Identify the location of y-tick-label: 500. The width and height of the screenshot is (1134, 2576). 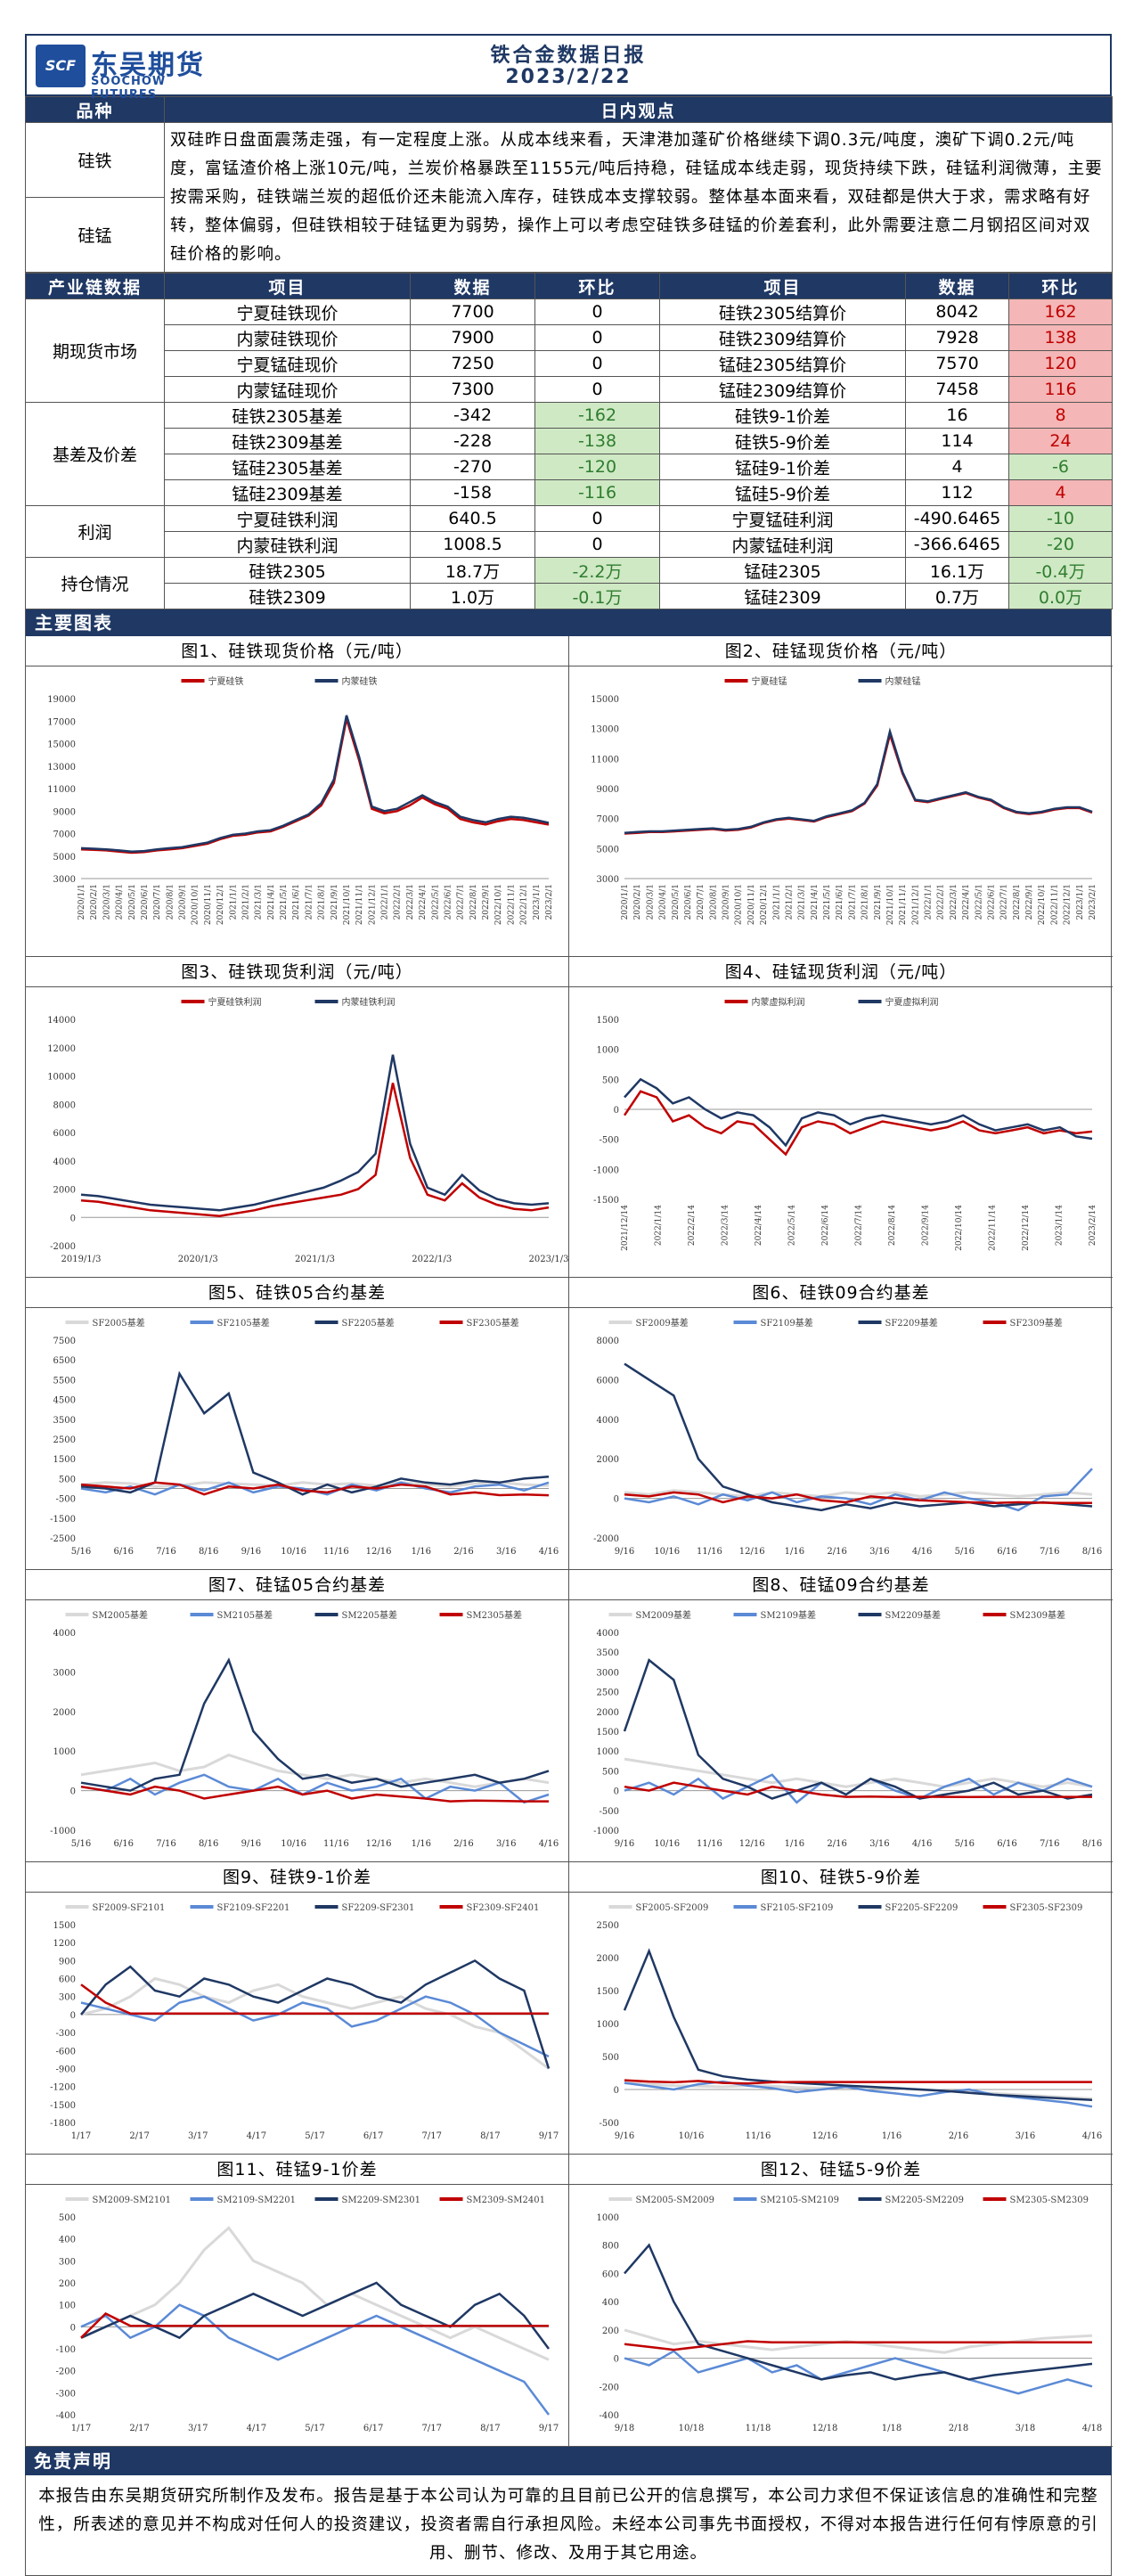
(67, 2218).